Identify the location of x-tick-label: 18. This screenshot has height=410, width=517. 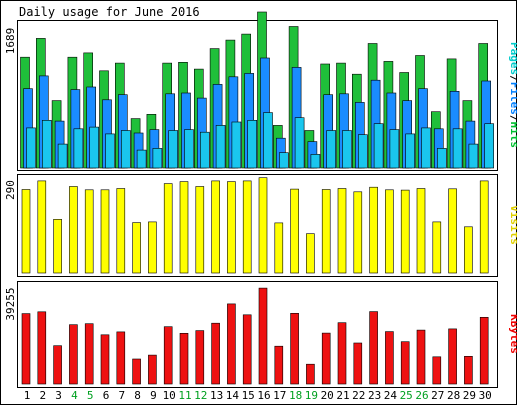
(295, 395).